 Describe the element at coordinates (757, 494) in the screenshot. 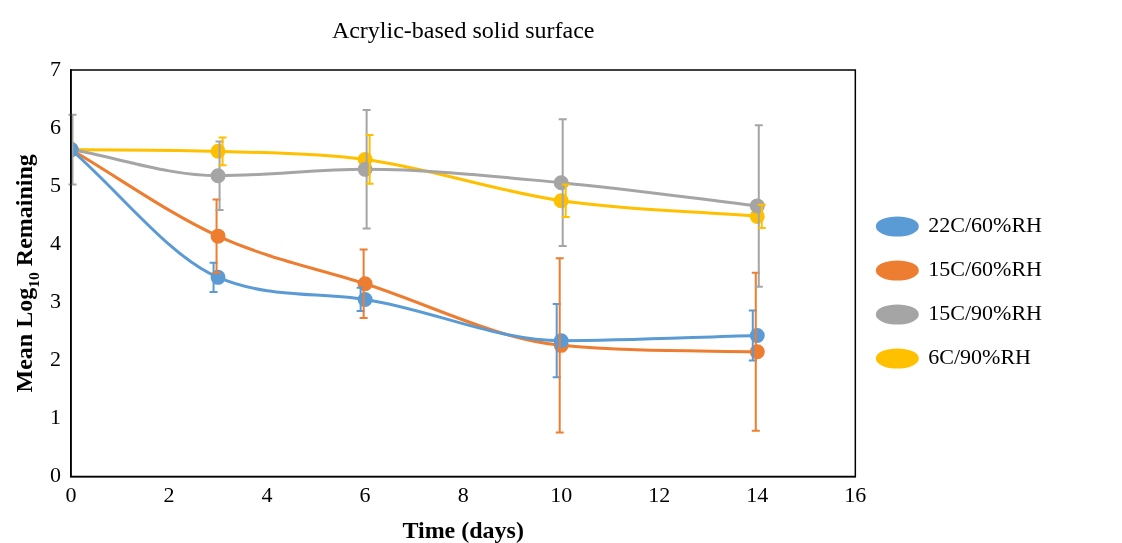

I see `x-tick-label: 14` at that location.